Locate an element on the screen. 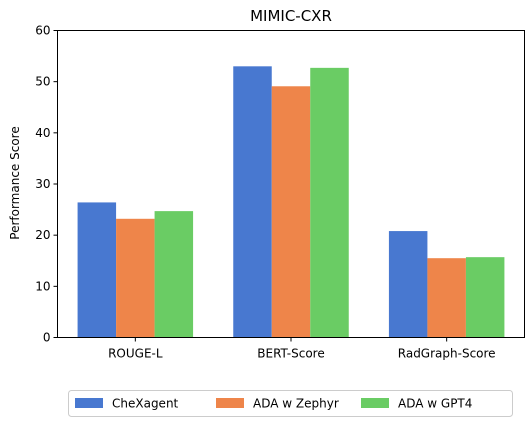 Image resolution: width=532 pixels, height=430 pixels. y-tick-label: 20 is located at coordinates (42, 235).